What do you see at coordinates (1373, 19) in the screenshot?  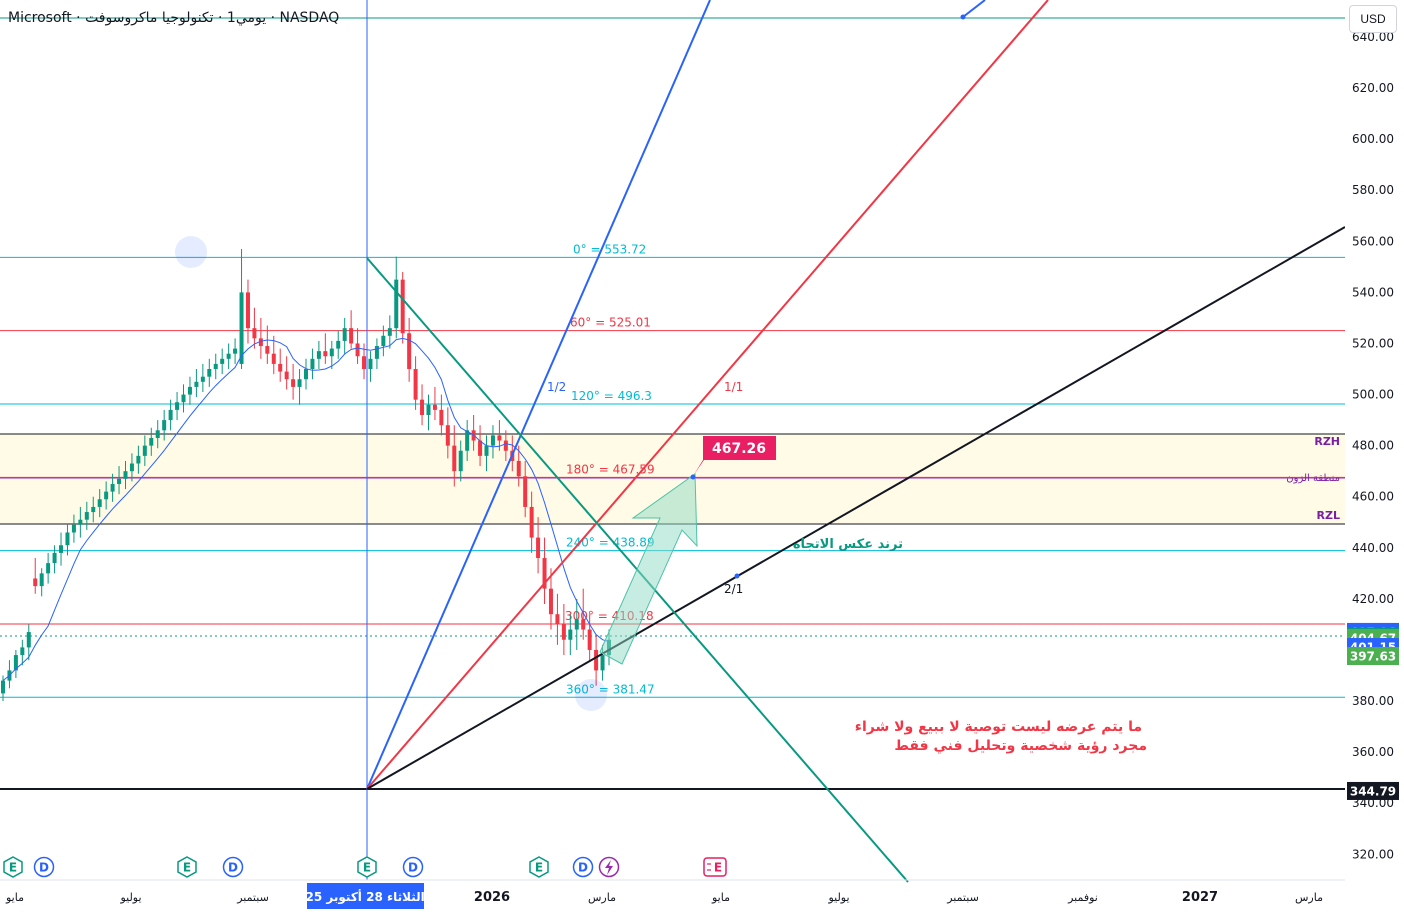 I see `currency-button: USD` at bounding box center [1373, 19].